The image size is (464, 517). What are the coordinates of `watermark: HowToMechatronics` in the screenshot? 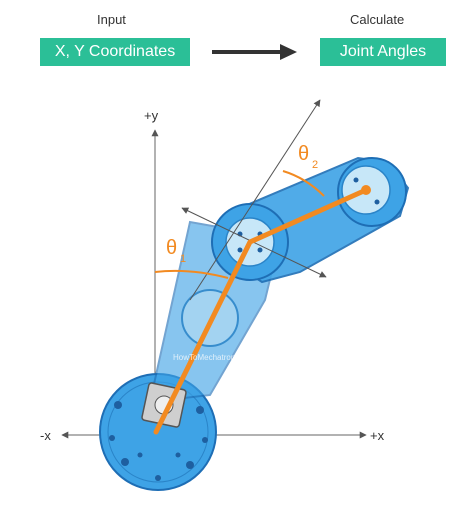 It's located at (209, 357).